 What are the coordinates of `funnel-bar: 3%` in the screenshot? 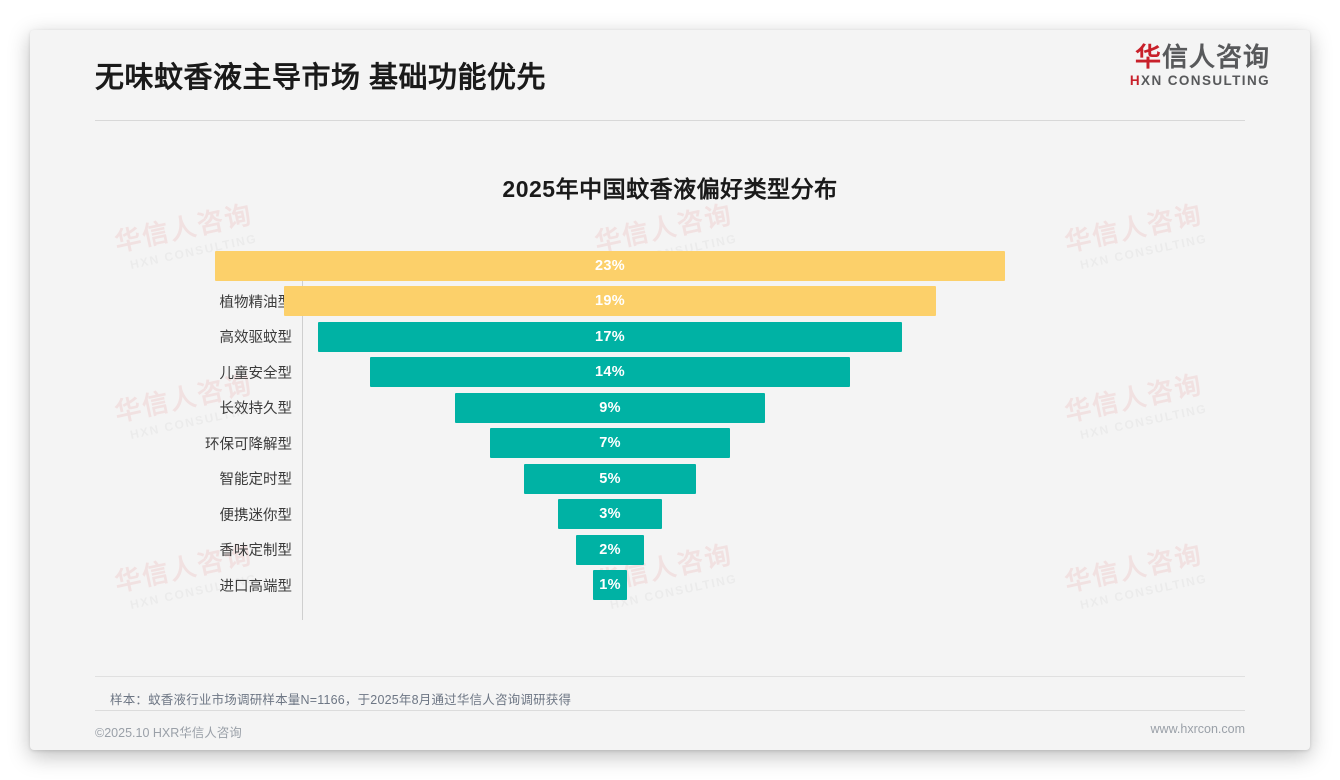 It's located at (610, 514).